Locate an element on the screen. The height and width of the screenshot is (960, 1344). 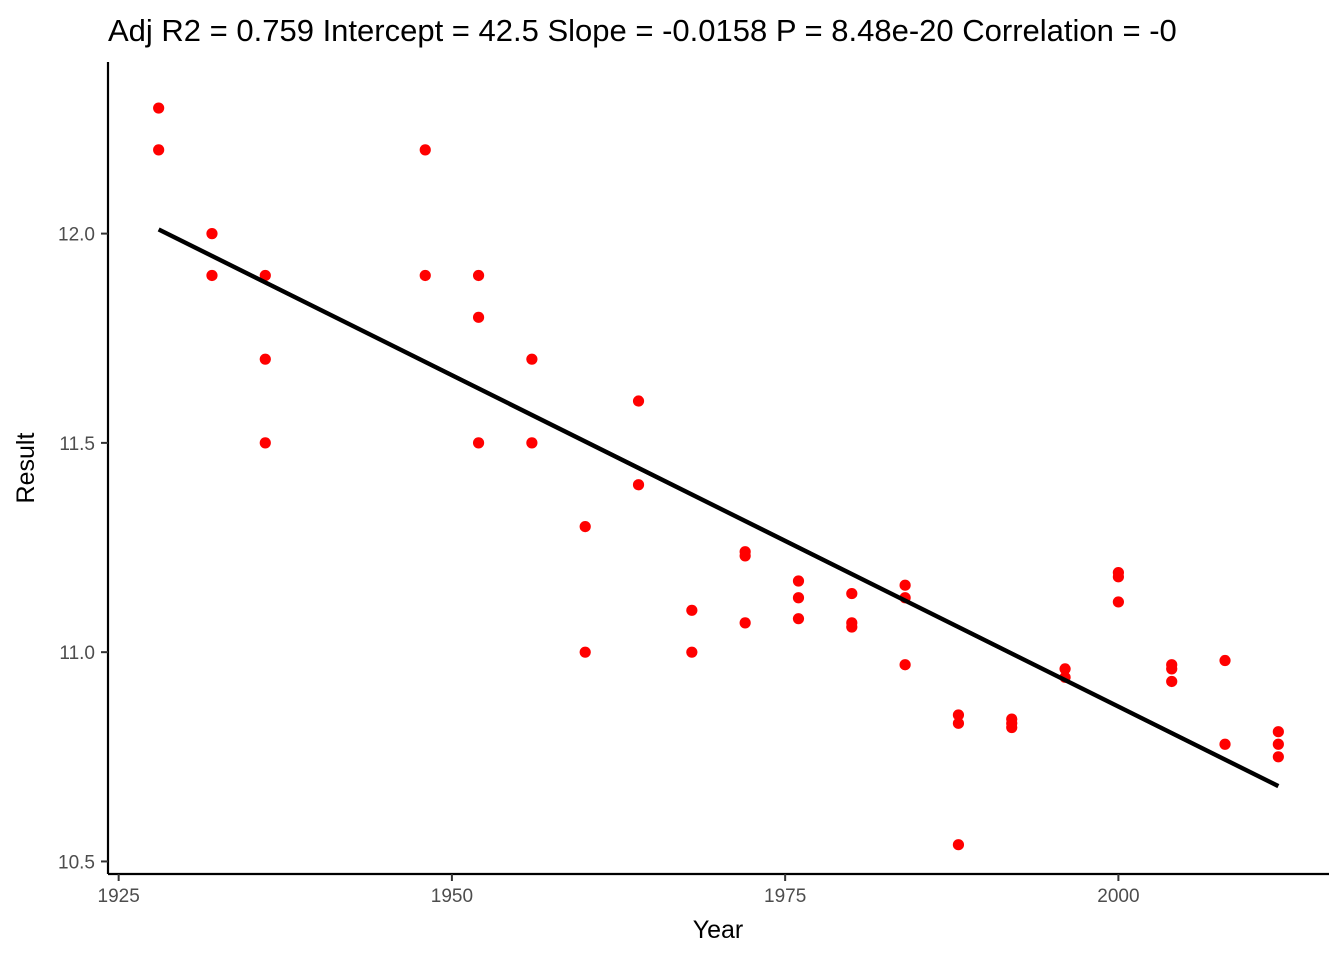
y-tick-label-11: 11.0 is located at coordinates (77, 653).